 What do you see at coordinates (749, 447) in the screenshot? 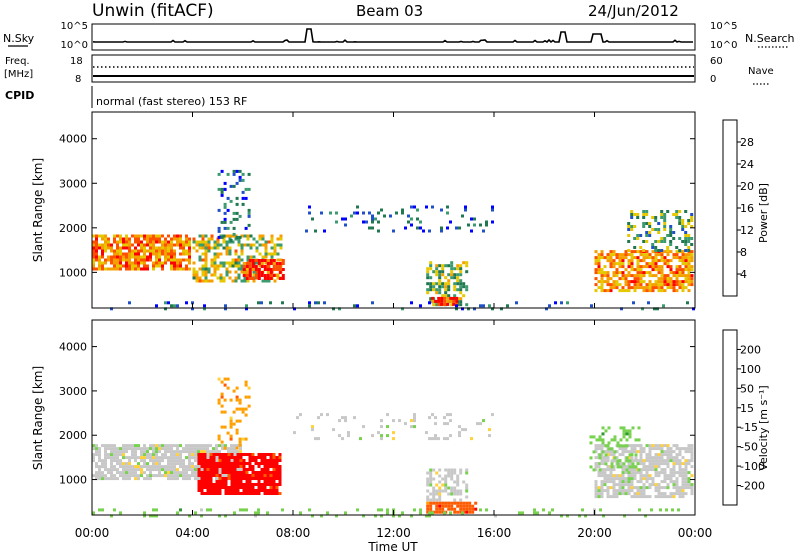
I see `colorbar-tick-label: -50` at bounding box center [749, 447].